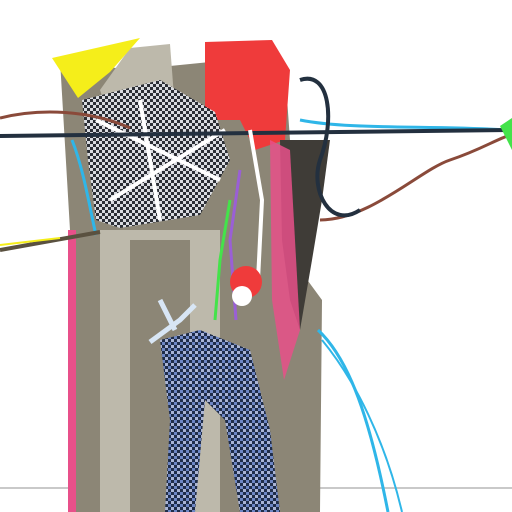 Image resolution: width=512 pixels, height=512 pixels. Describe the element at coordinates (506, 134) in the screenshot. I see `green-tip` at that location.